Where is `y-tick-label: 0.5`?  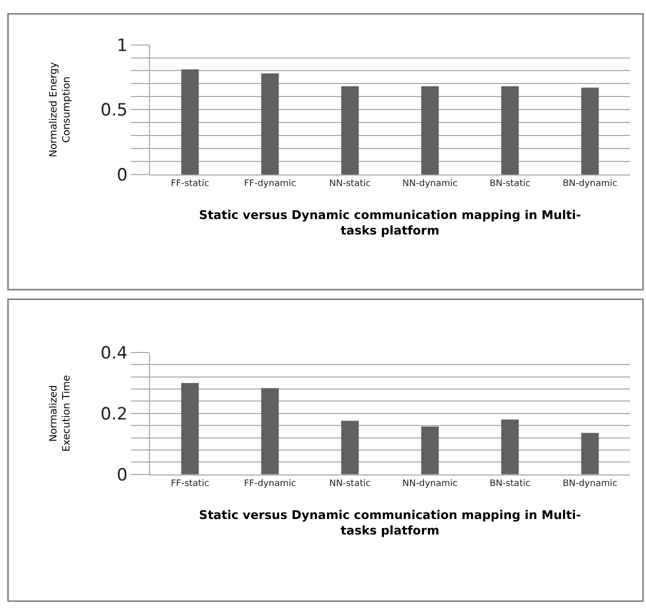
y-tick-label: 0.5 is located at coordinates (114, 110).